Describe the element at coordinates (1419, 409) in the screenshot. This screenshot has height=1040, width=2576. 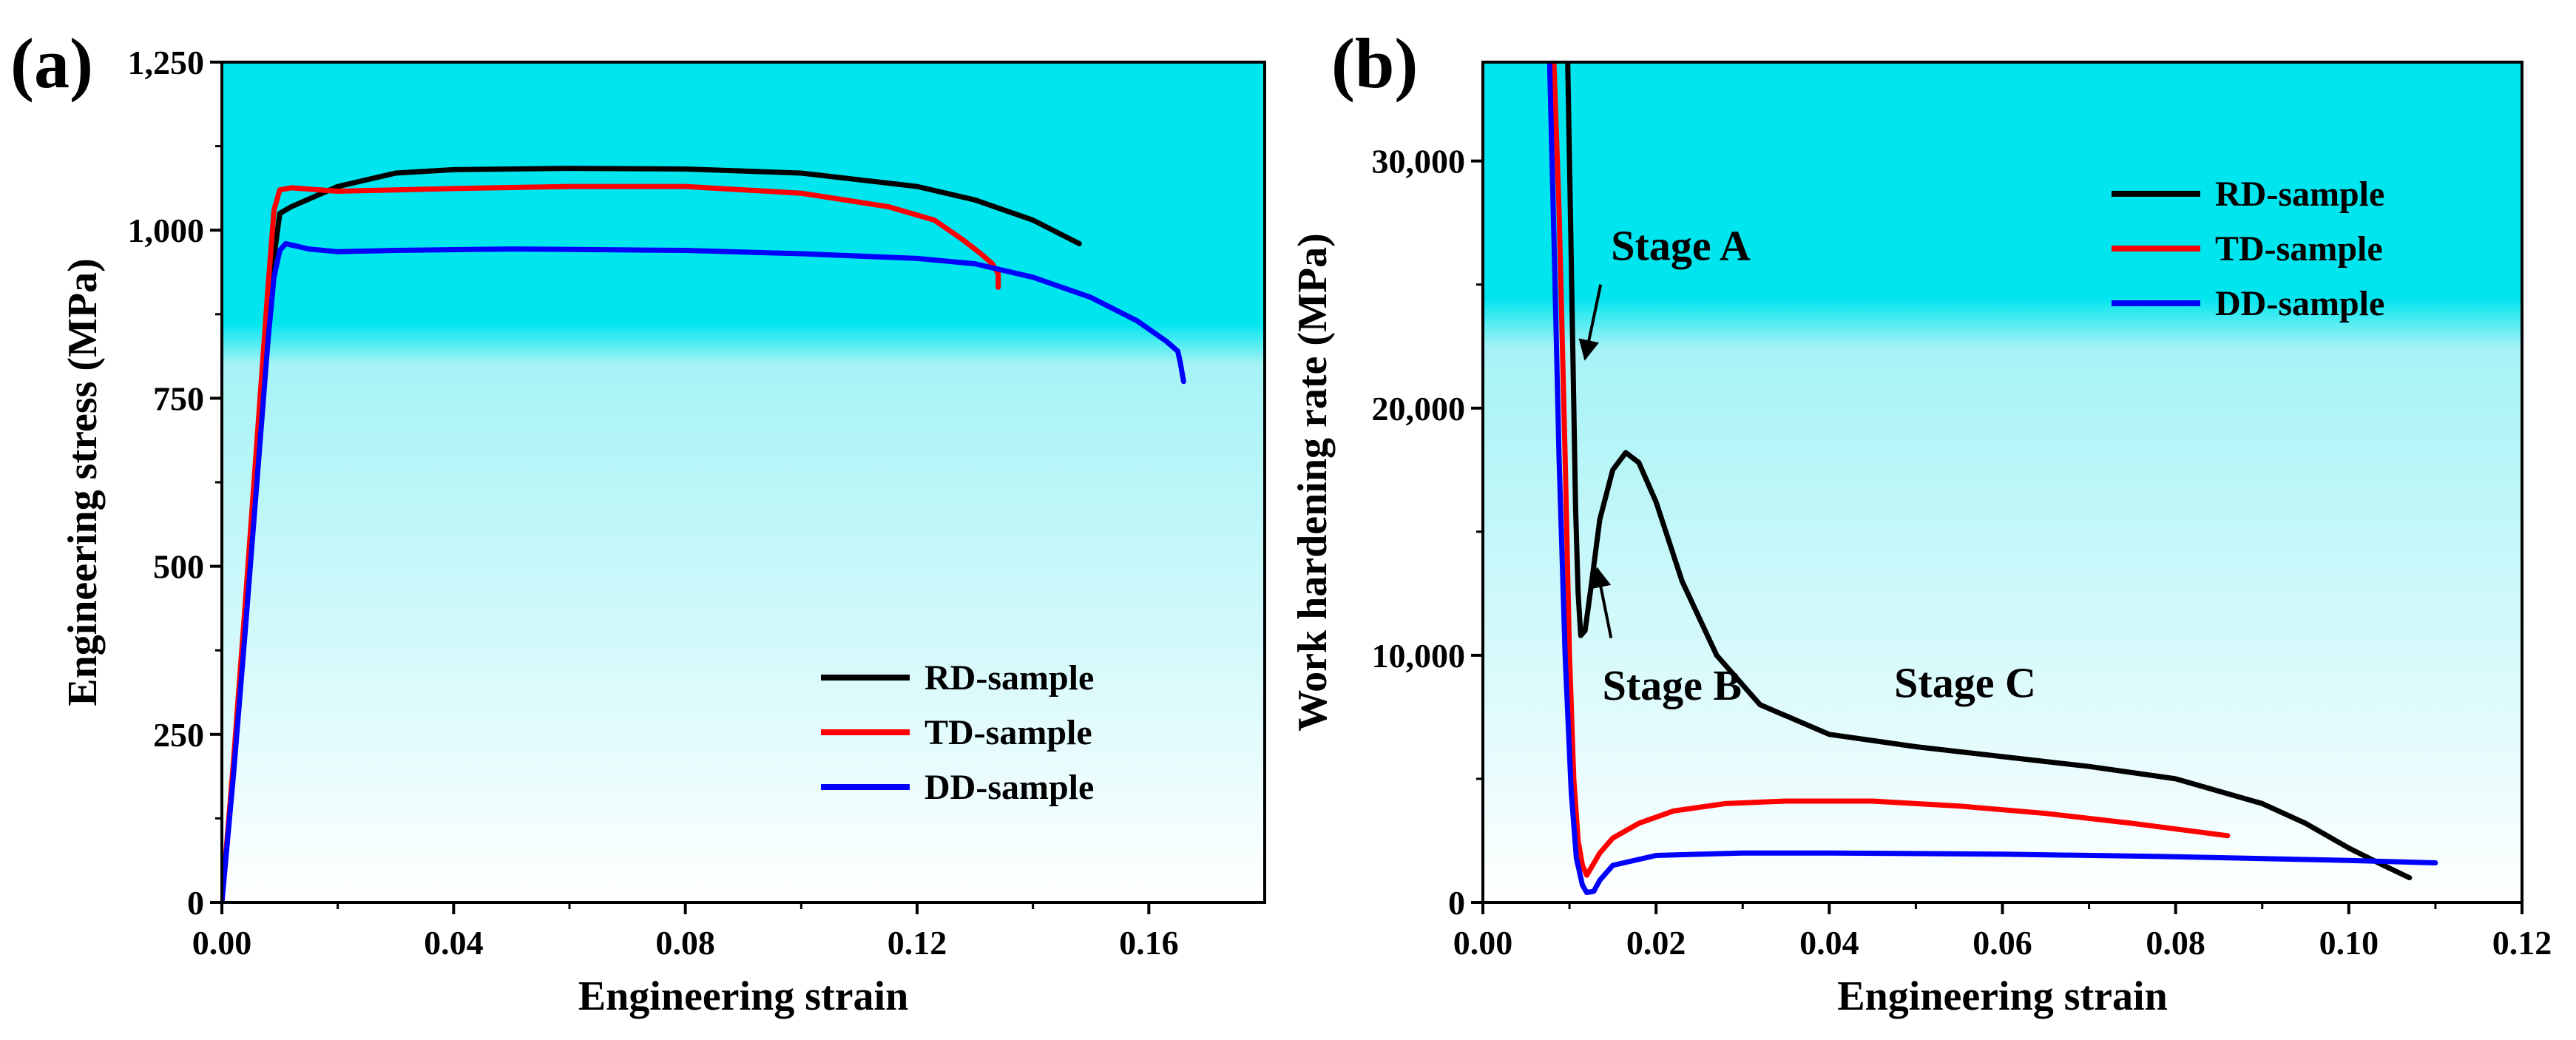
I see `y-tick-label: 20,000` at that location.